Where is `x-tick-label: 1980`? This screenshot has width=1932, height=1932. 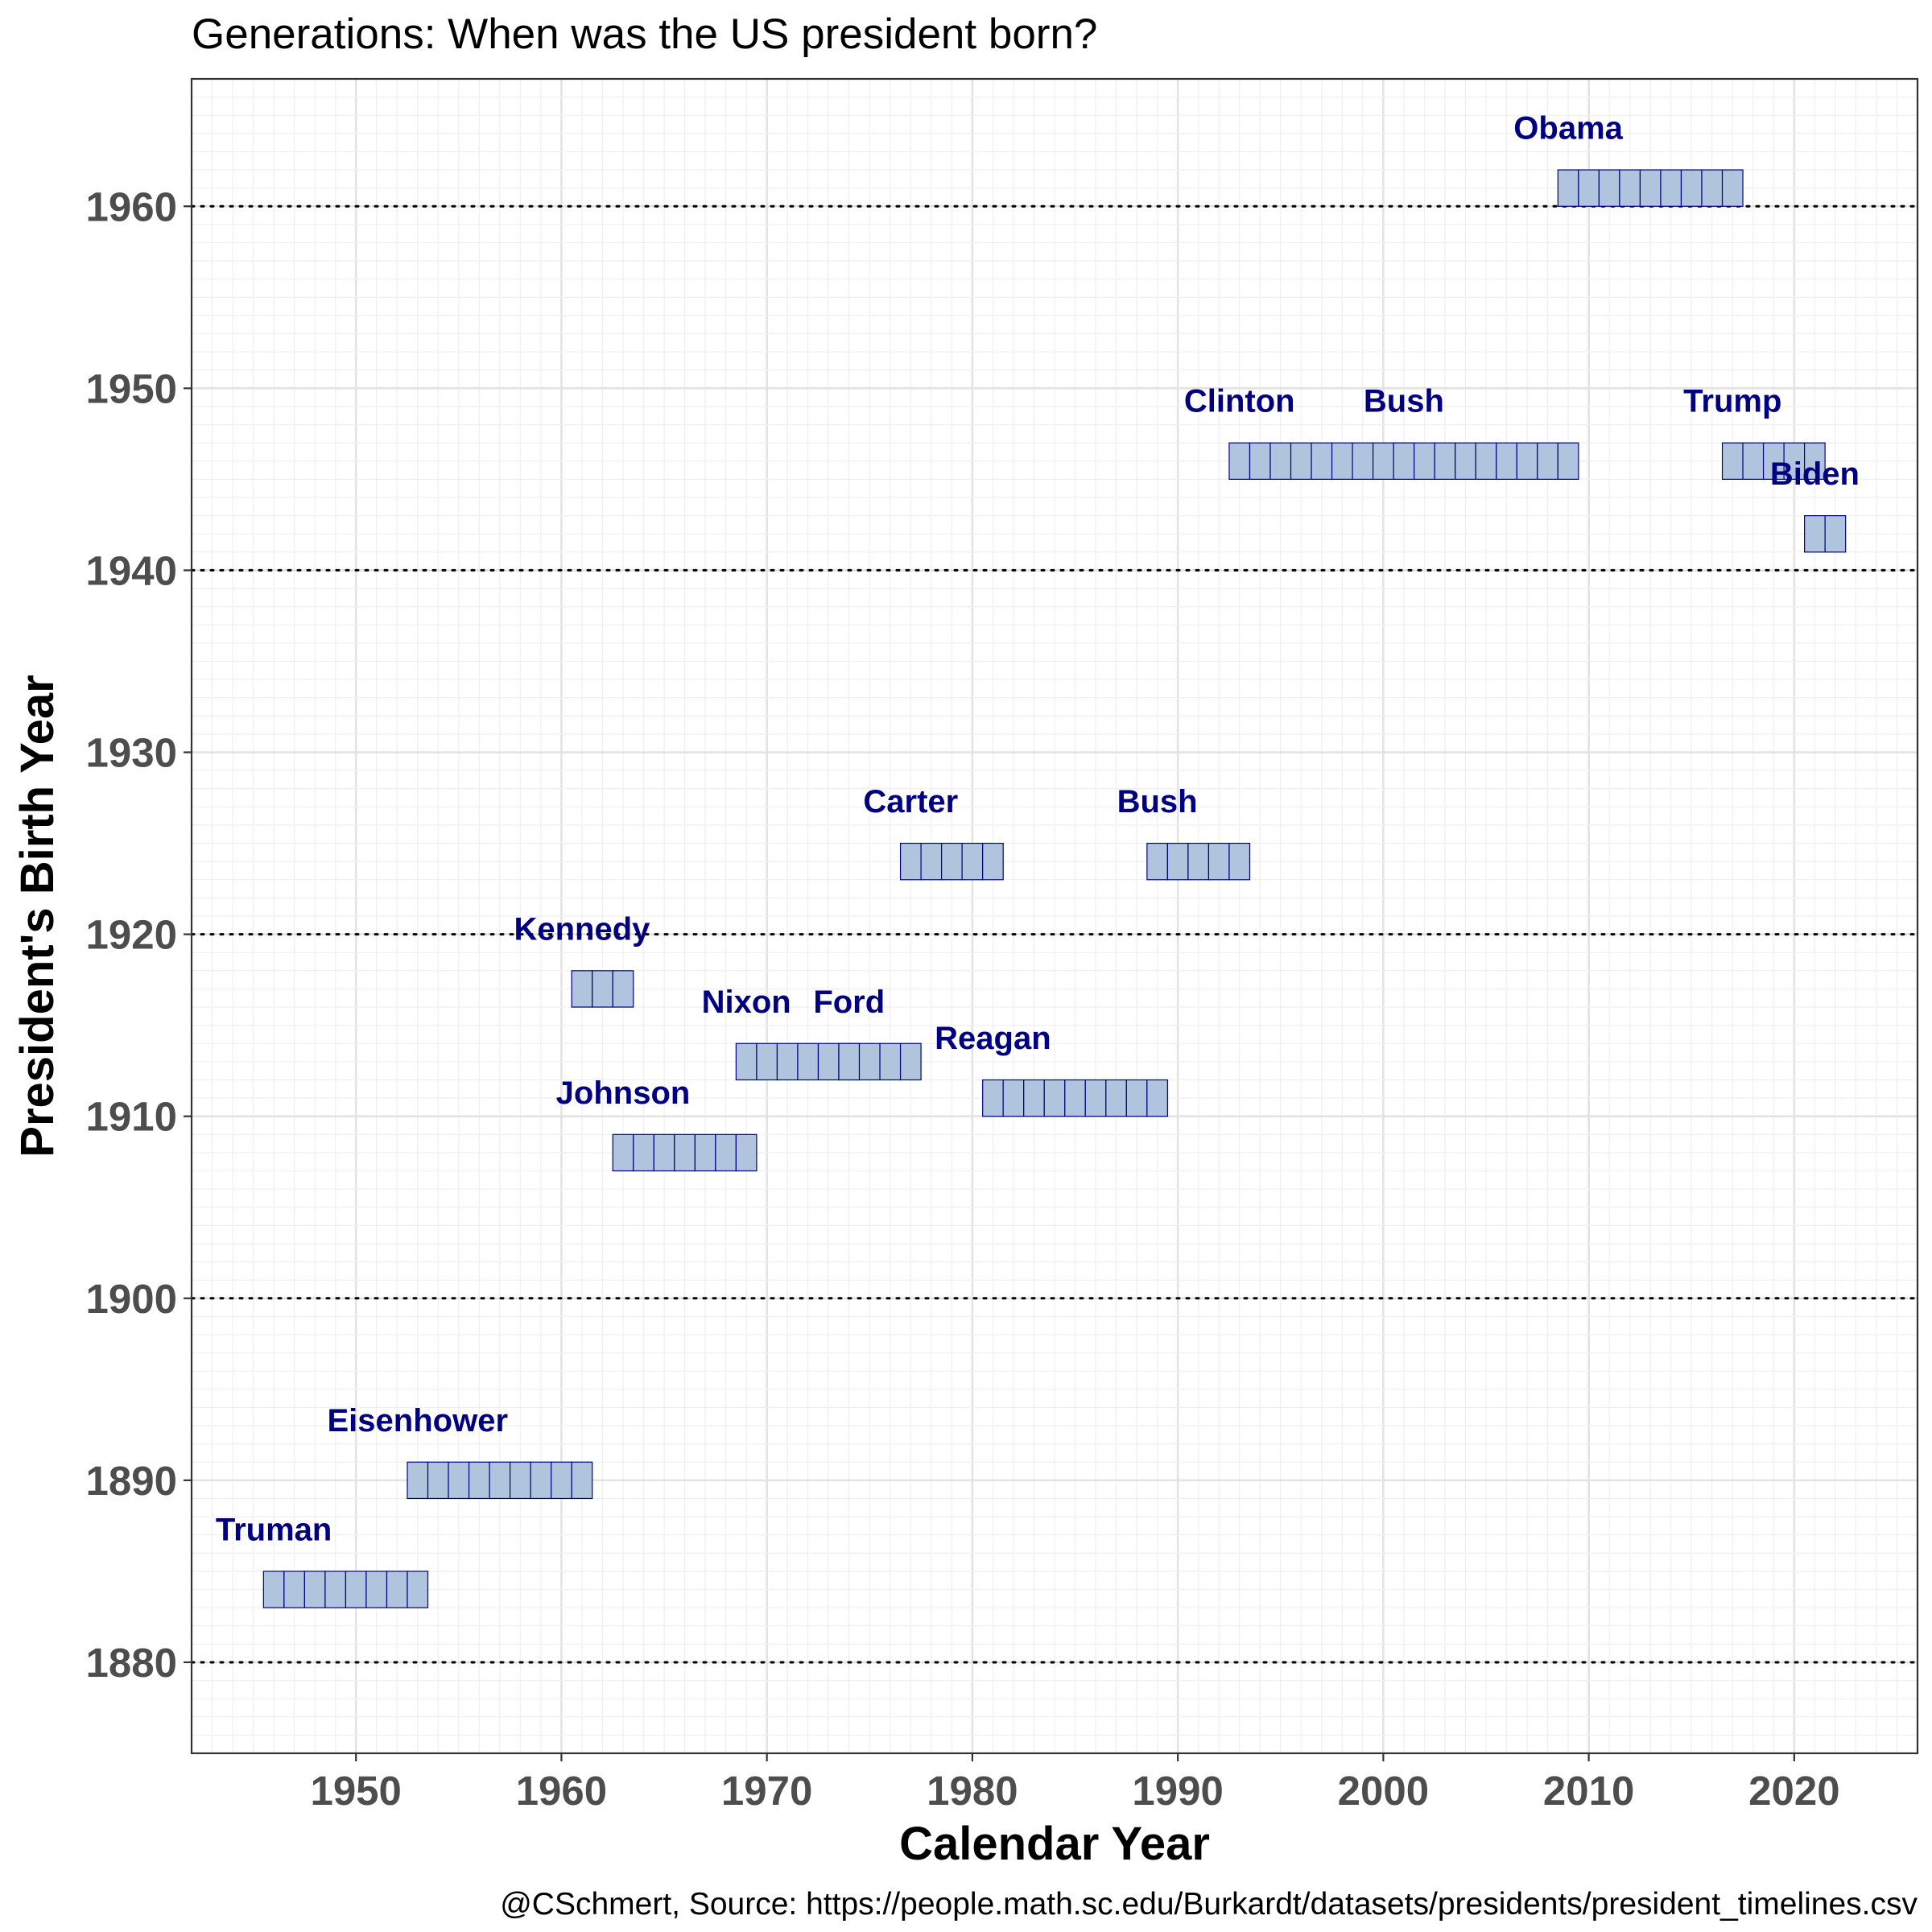 x-tick-label: 1980 is located at coordinates (972, 1791).